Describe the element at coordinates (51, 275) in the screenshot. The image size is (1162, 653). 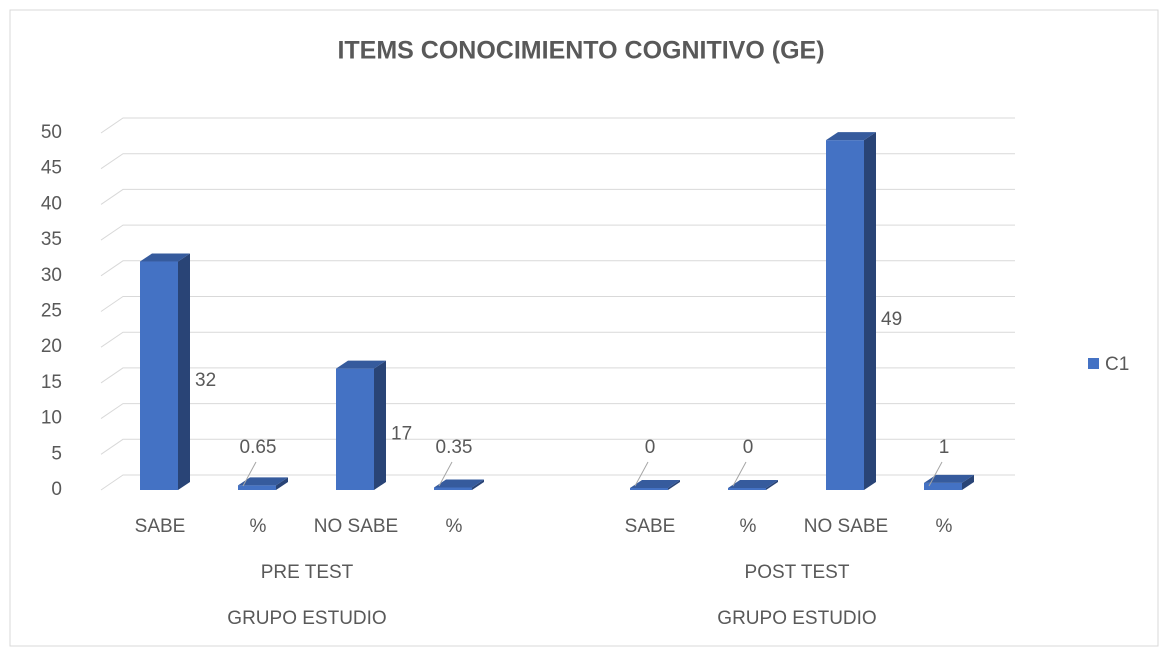
I see `y-tick-label: 30` at that location.